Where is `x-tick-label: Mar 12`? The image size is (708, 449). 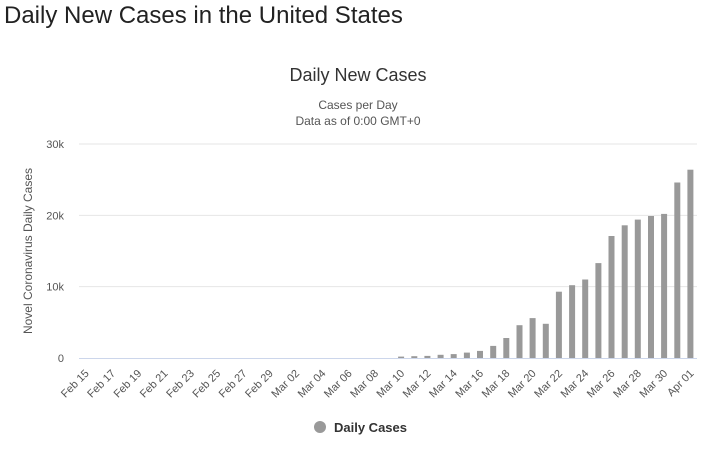 x-tick-label: Mar 12 is located at coordinates (417, 384).